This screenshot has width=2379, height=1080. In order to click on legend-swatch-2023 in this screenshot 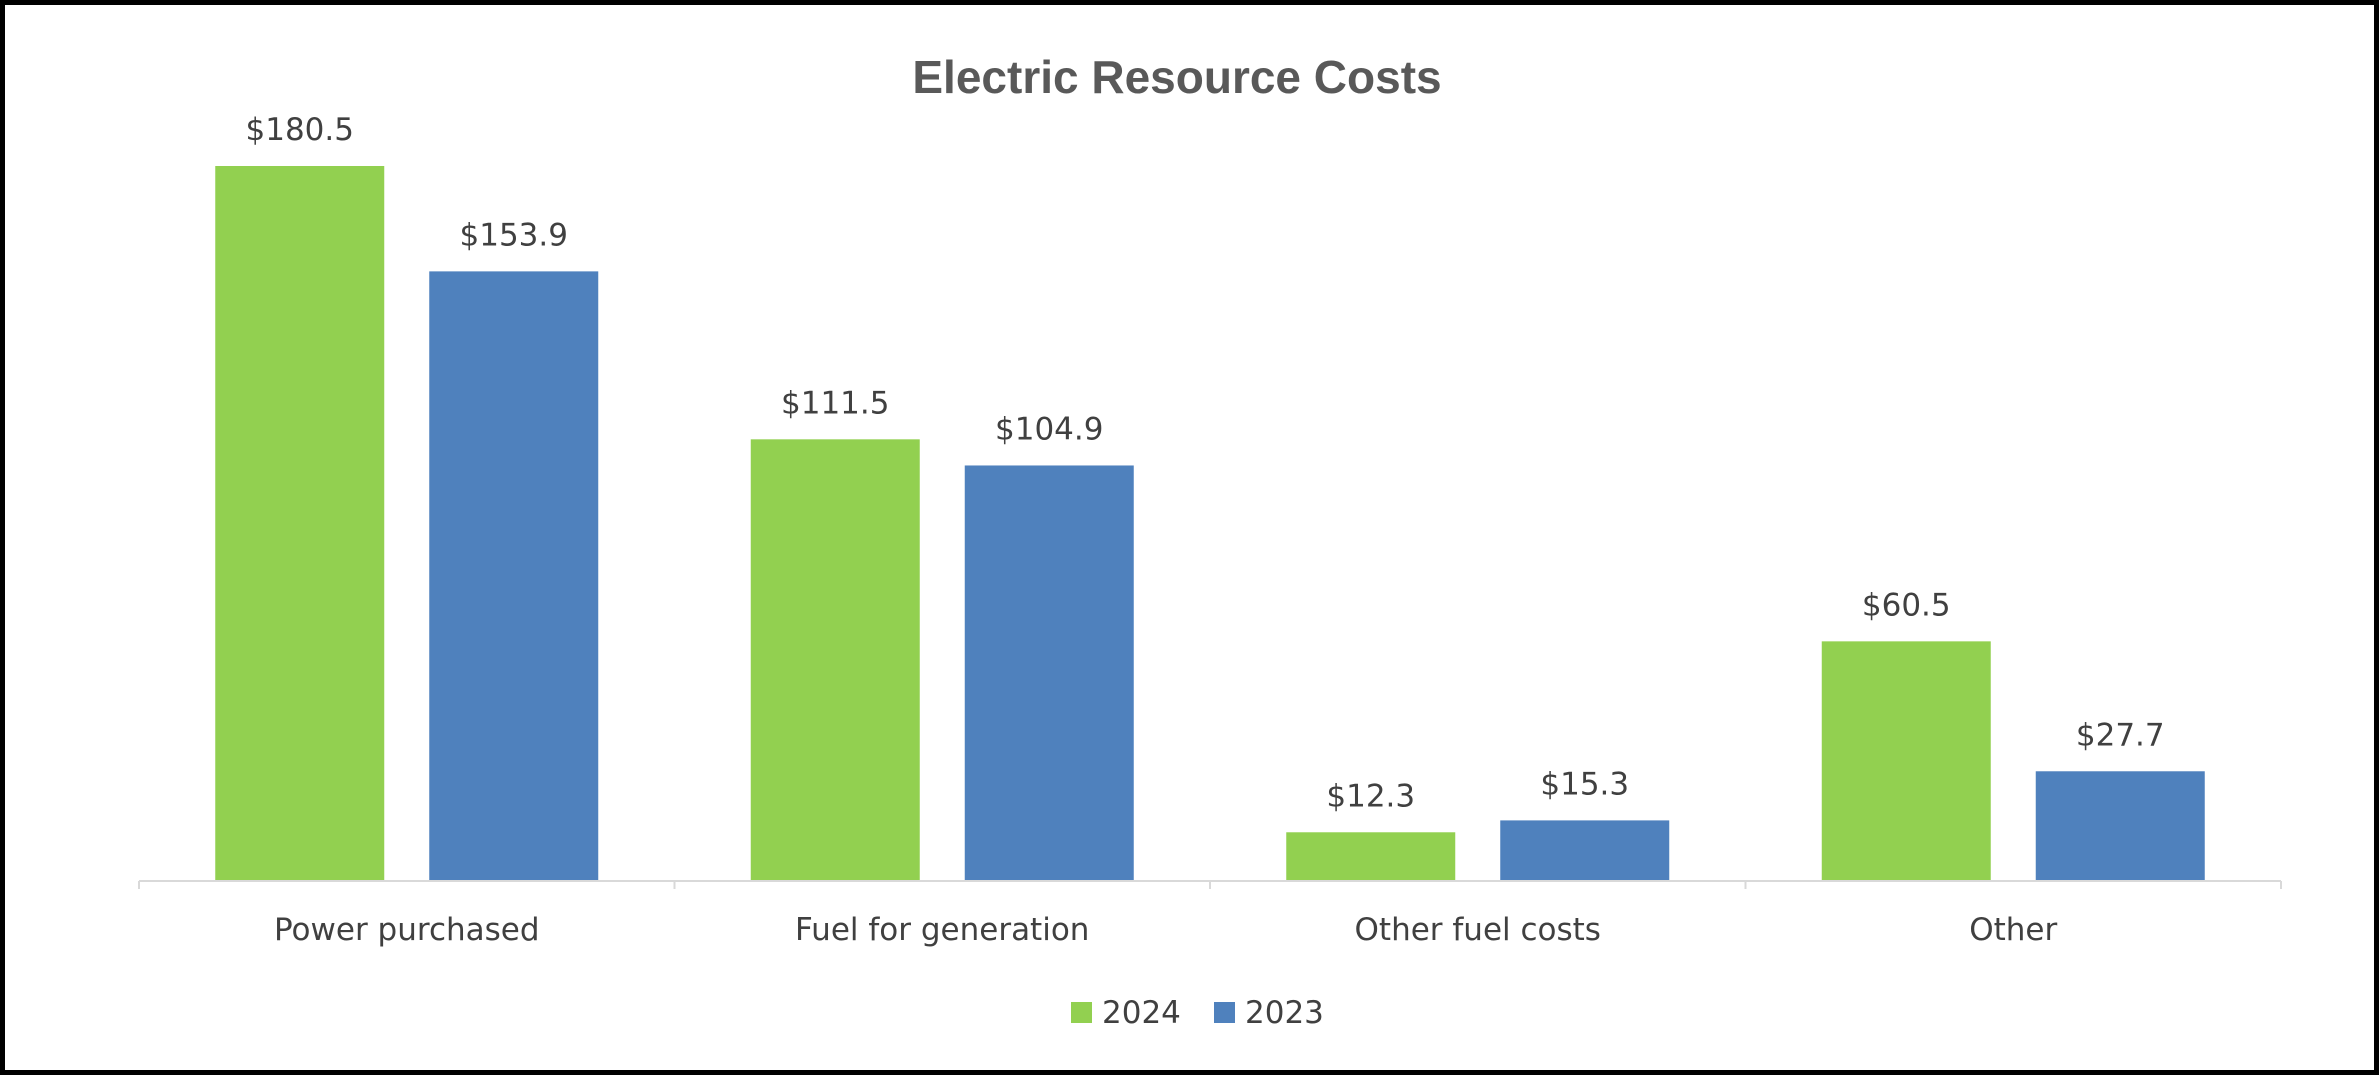, I will do `click(1224, 1012)`.